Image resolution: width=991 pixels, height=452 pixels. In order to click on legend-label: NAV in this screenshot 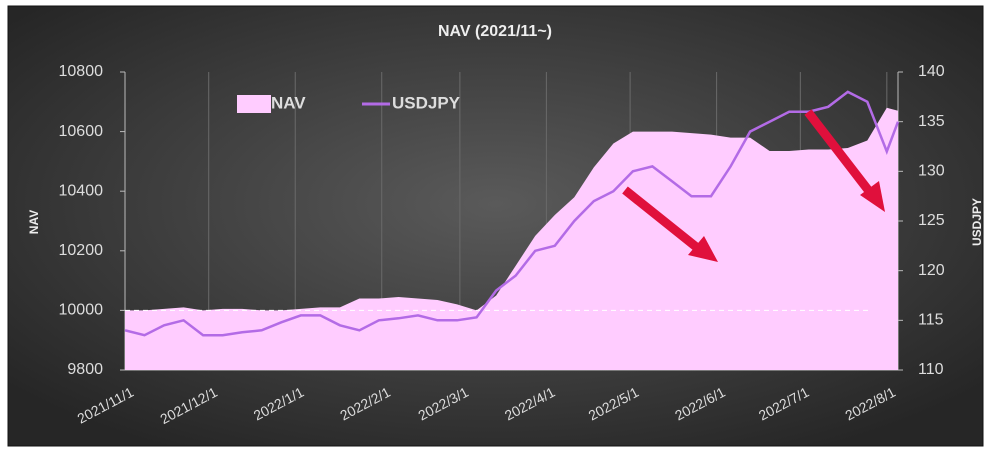, I will do `click(288, 102)`.